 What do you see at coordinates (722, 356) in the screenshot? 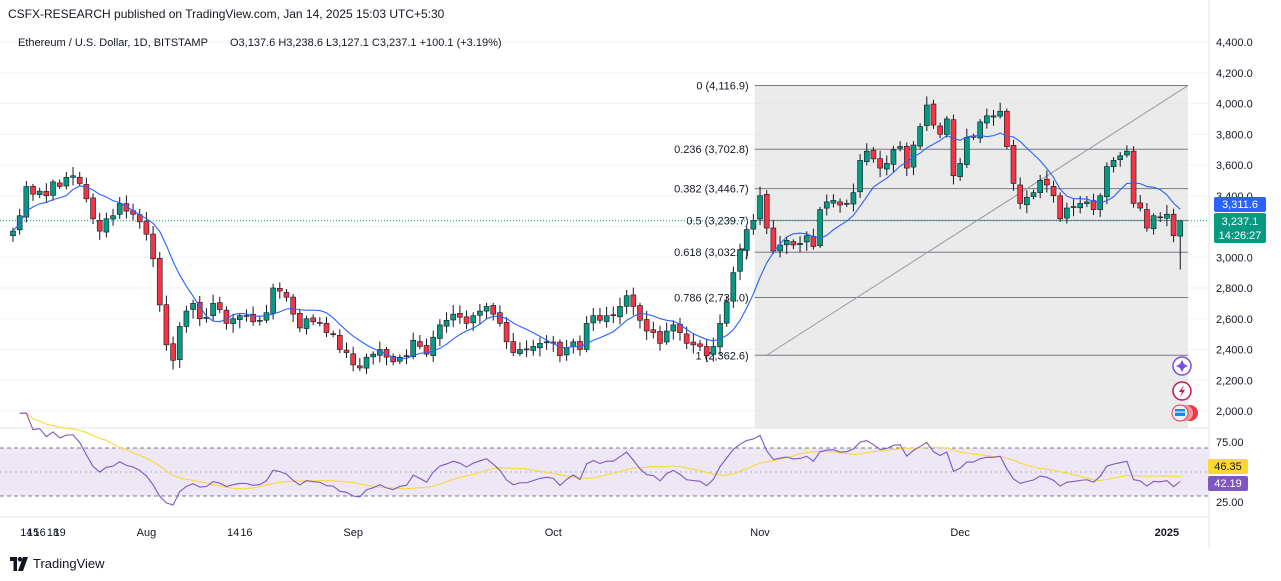
I see `fib-level-label: 1 (2,362.6)` at bounding box center [722, 356].